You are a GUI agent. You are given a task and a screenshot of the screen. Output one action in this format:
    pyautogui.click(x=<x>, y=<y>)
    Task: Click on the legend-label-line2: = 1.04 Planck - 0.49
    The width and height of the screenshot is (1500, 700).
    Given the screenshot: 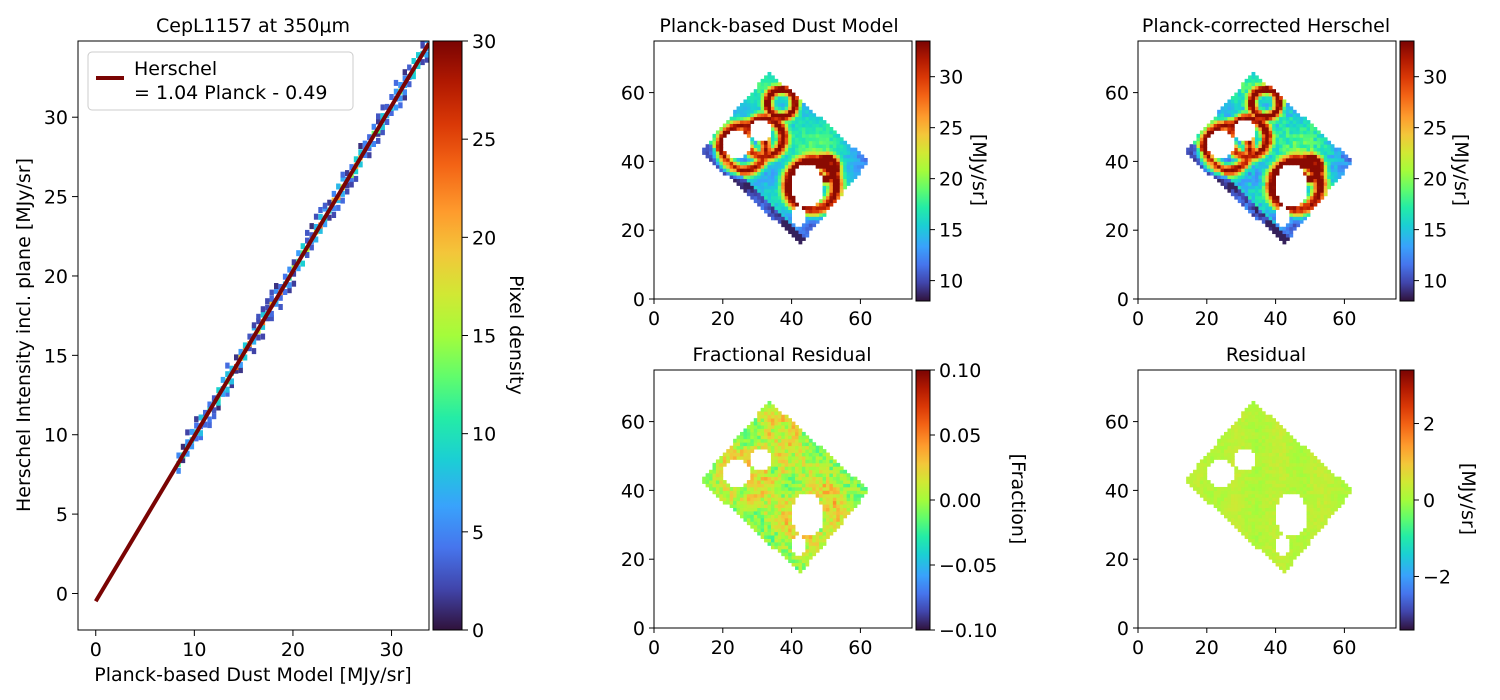 What is the action you would take?
    pyautogui.click(x=230, y=93)
    